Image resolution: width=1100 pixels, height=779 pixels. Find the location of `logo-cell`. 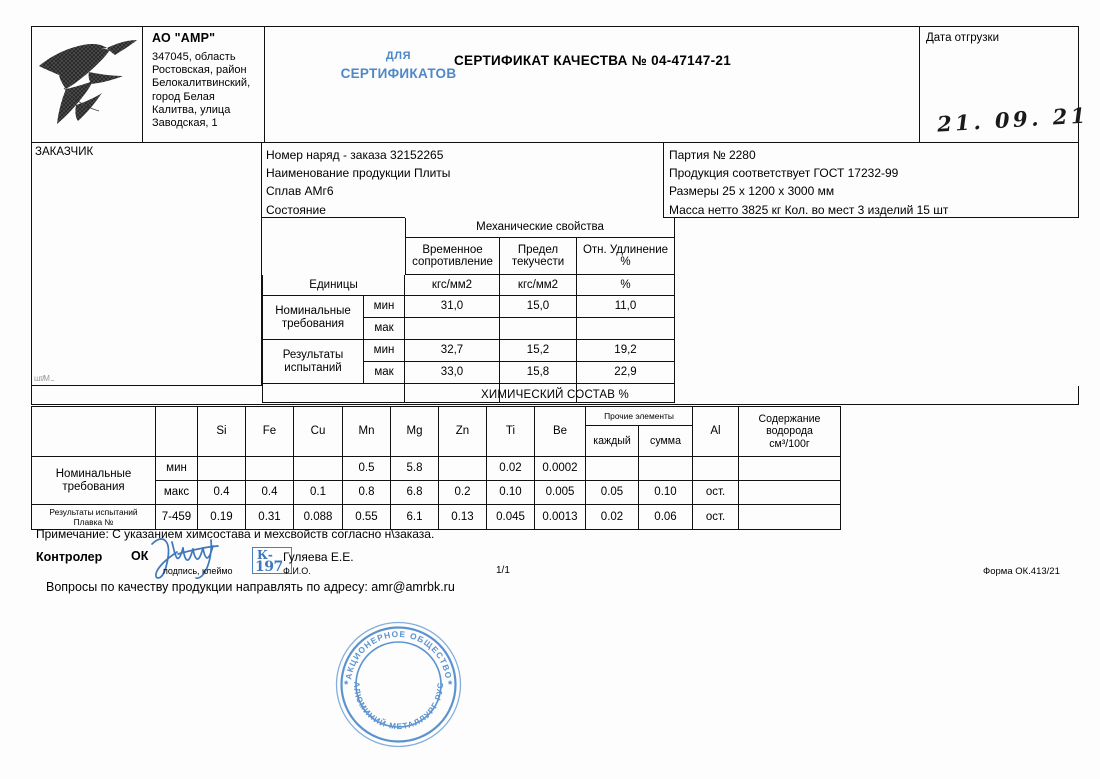

logo-cell is located at coordinates (87, 84).